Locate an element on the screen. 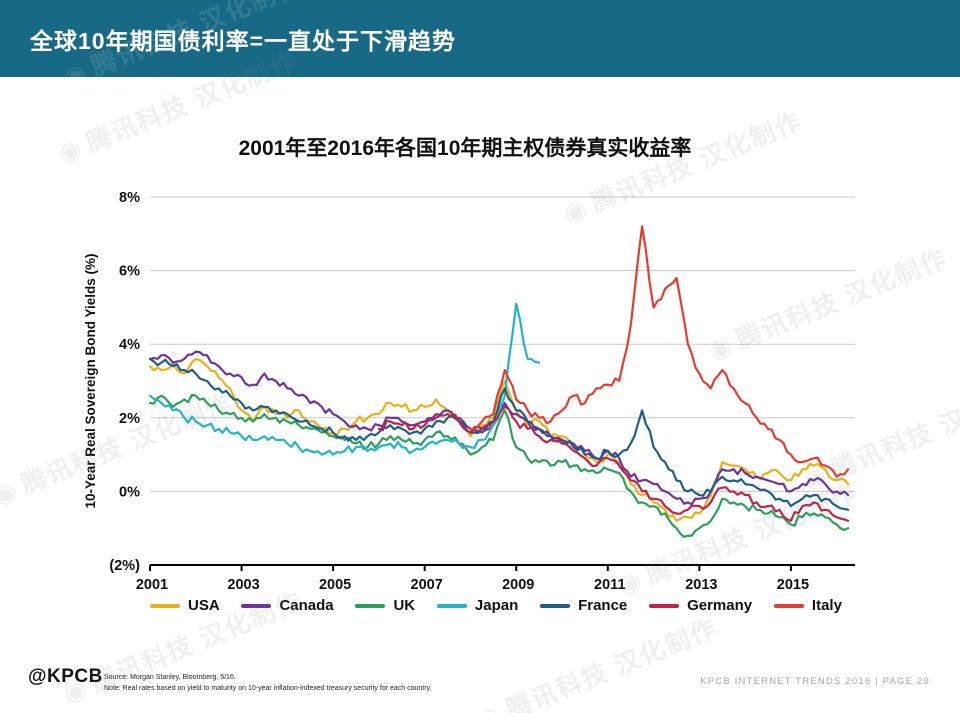 The width and height of the screenshot is (960, 713). source-line: Source: Morgan Stanley, Bloomberg, 5/16. is located at coordinates (170, 677).